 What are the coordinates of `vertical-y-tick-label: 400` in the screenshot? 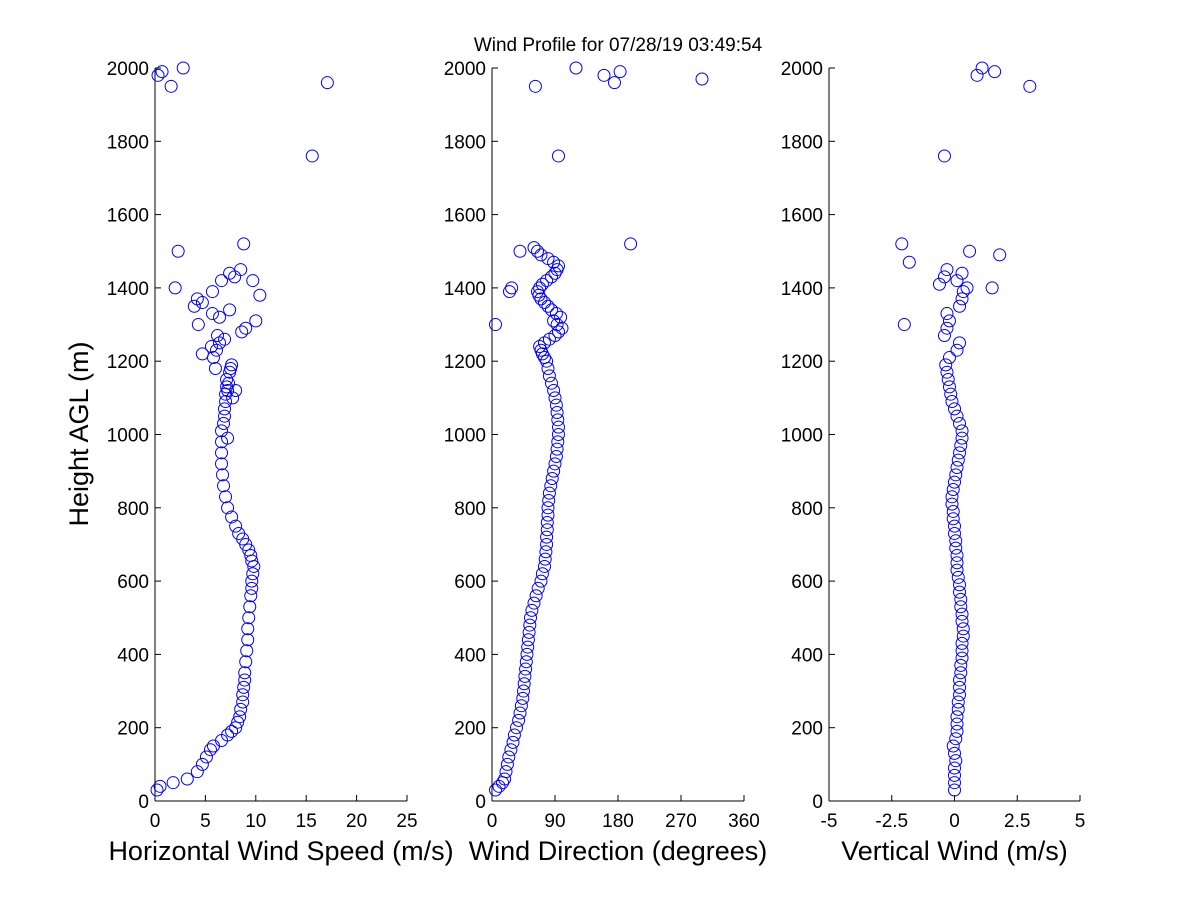 It's located at (807, 655).